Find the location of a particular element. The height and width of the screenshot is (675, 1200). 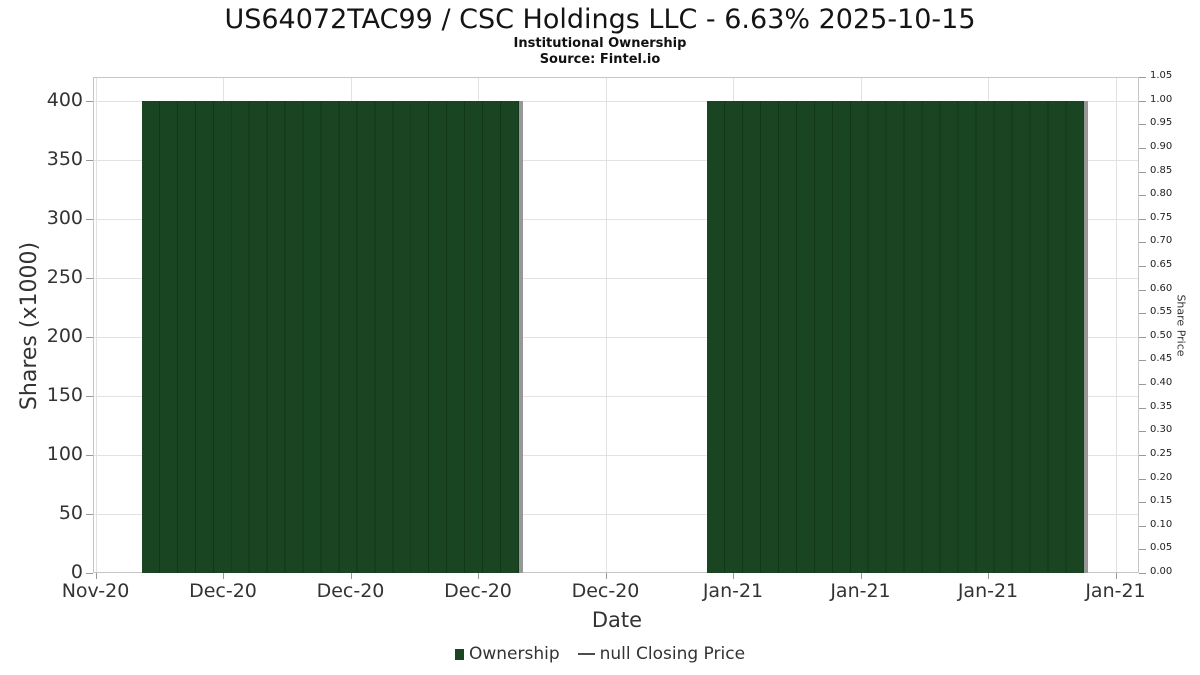

chart-subtitle: Institutional Ownership is located at coordinates (600, 43).